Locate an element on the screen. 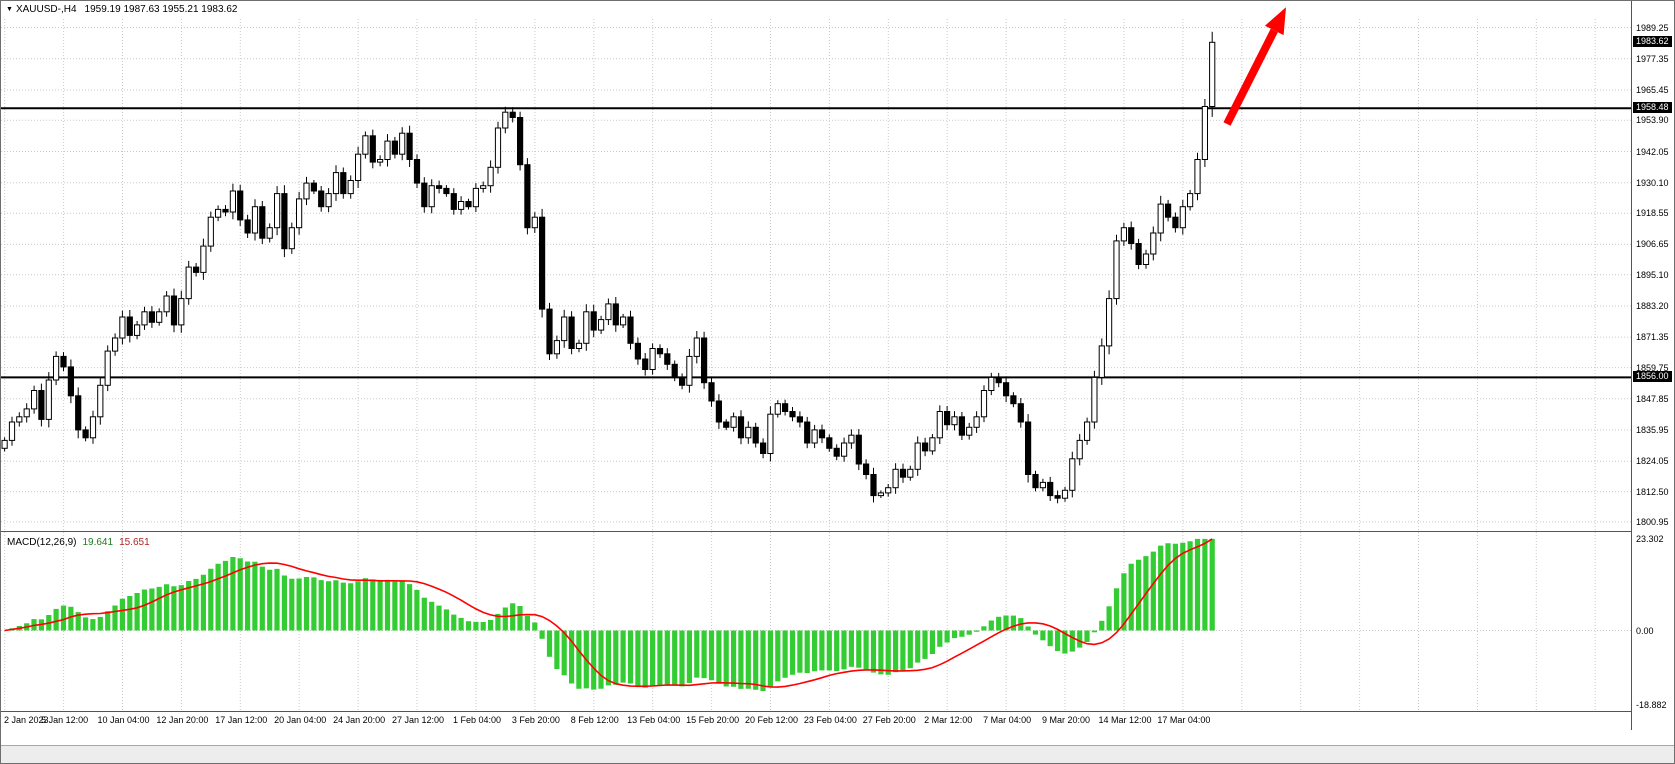  trend-arrow-annotation is located at coordinates (1254, 66).